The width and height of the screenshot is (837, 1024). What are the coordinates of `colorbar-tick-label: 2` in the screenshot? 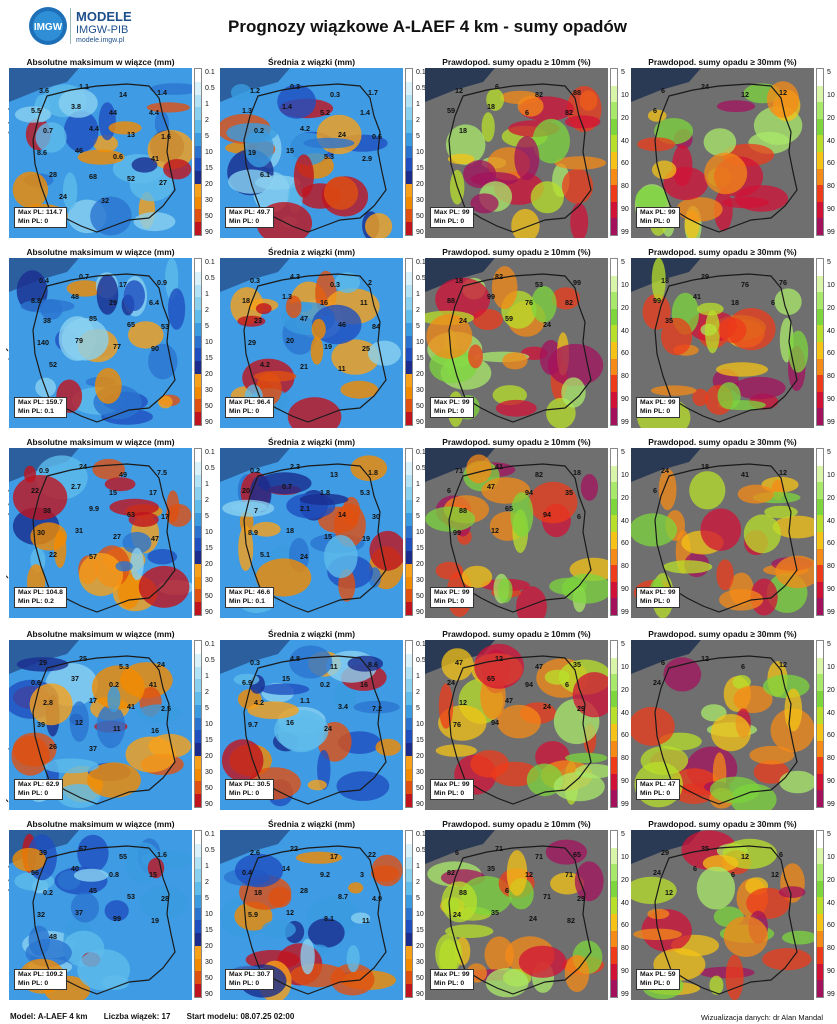 It's located at (418, 882).